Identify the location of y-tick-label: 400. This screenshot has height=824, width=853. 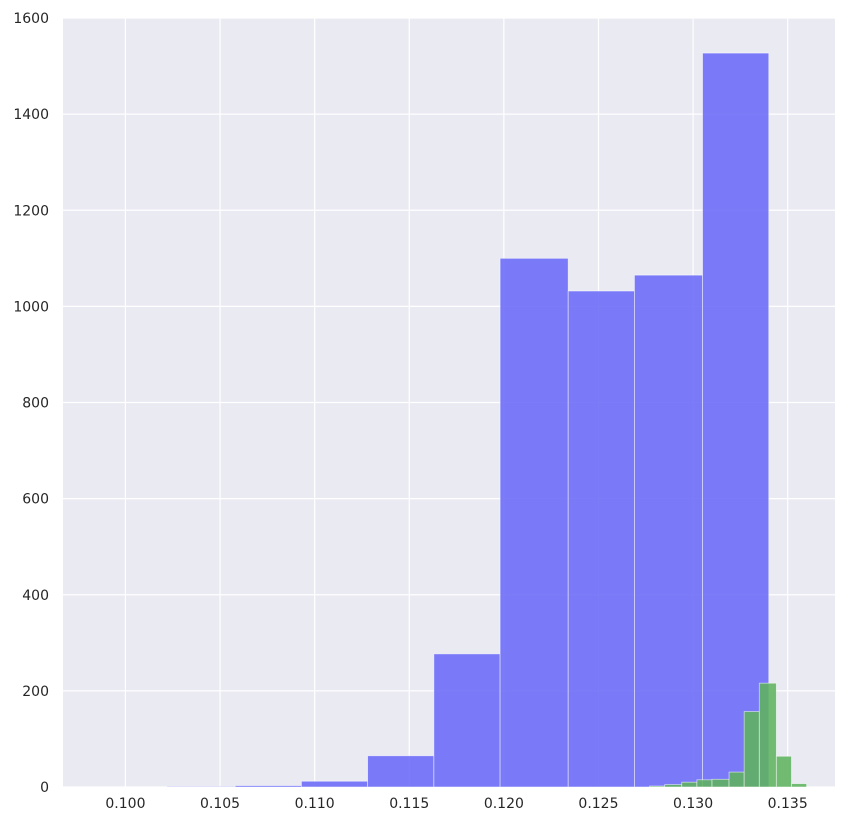
(35, 596).